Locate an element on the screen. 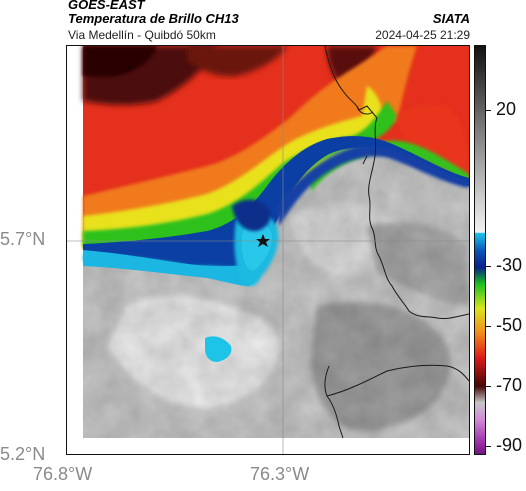 This screenshot has height=491, width=526. timestamp-label: 2024-04-25 21:29 is located at coordinates (422, 35).